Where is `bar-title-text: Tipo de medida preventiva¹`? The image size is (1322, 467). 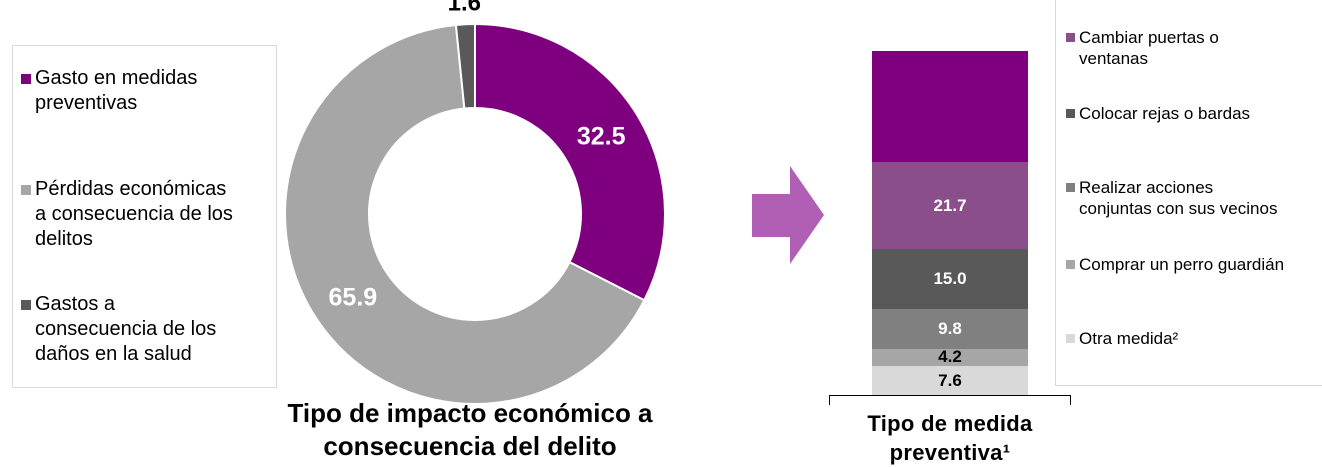
bar-title-text: Tipo de medida preventiva¹ is located at coordinates (950, 438).